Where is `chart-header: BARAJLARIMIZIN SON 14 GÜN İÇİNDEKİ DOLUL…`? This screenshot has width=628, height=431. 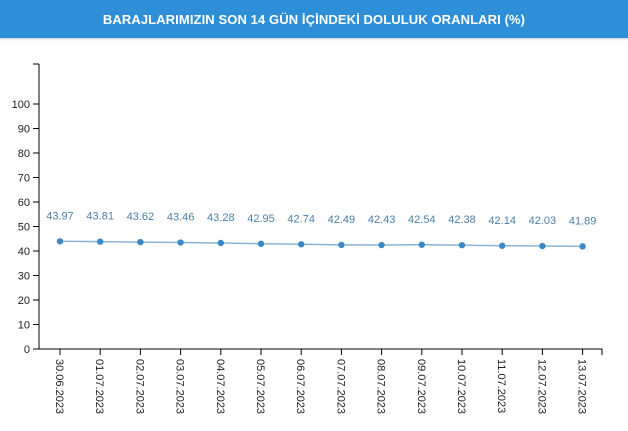 chart-header: BARAJLARIMIZIN SON 14 GÜN İÇİNDEKİ DOLUL… is located at coordinates (314, 19).